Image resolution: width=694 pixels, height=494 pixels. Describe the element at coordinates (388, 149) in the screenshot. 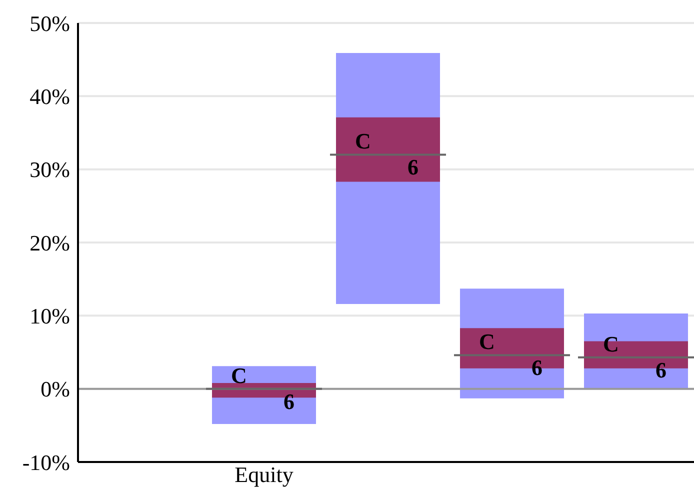

I see `bar` at that location.